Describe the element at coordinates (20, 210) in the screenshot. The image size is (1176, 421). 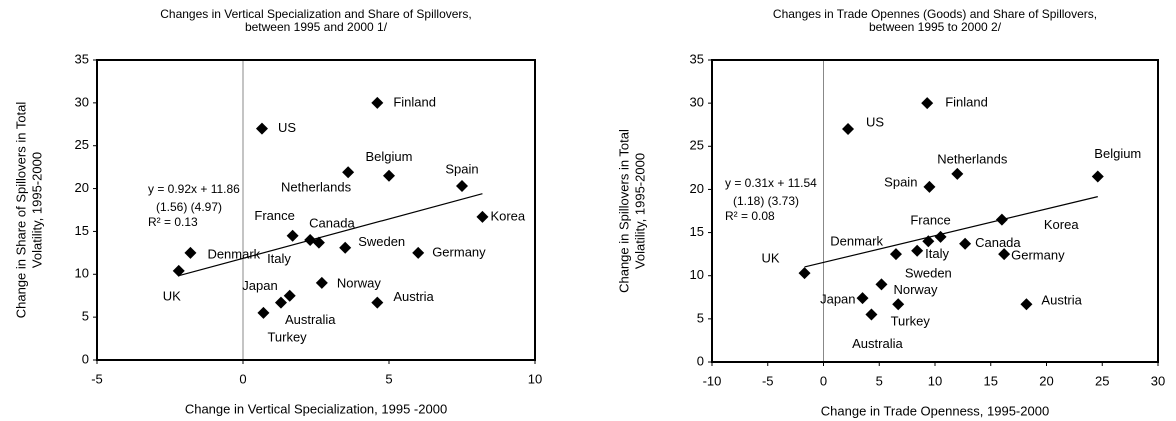
I see `y-axis-label: Change in Share of Spillovers in Total` at that location.